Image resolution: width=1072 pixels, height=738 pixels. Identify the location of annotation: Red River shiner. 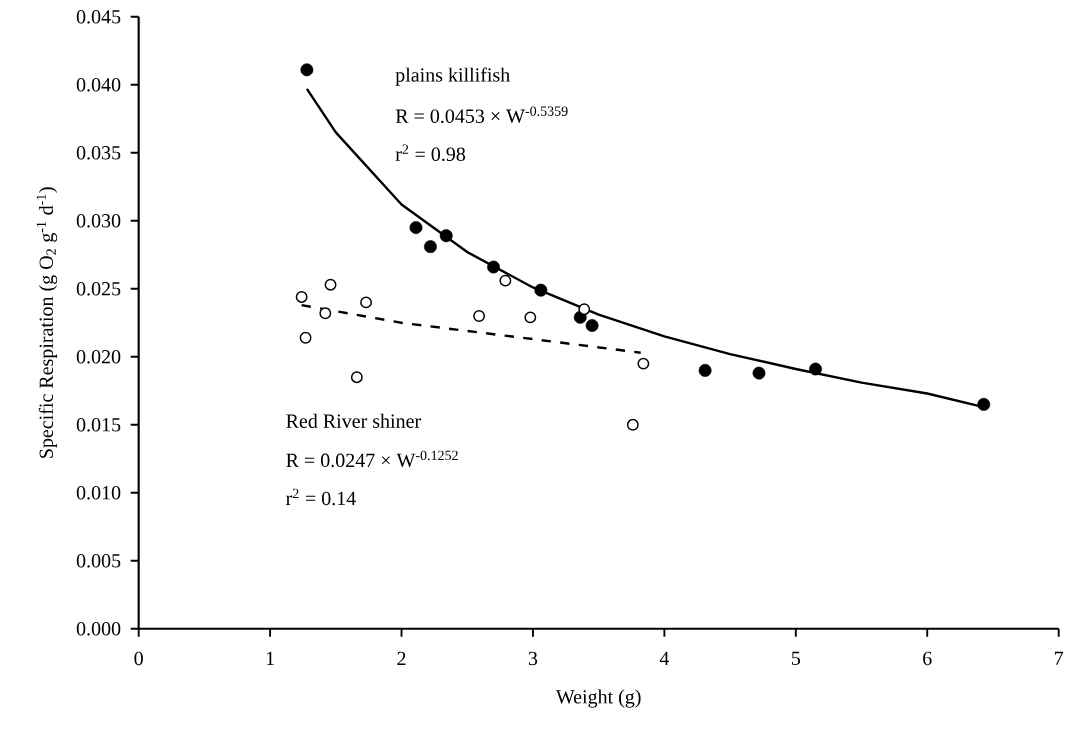
(353, 420).